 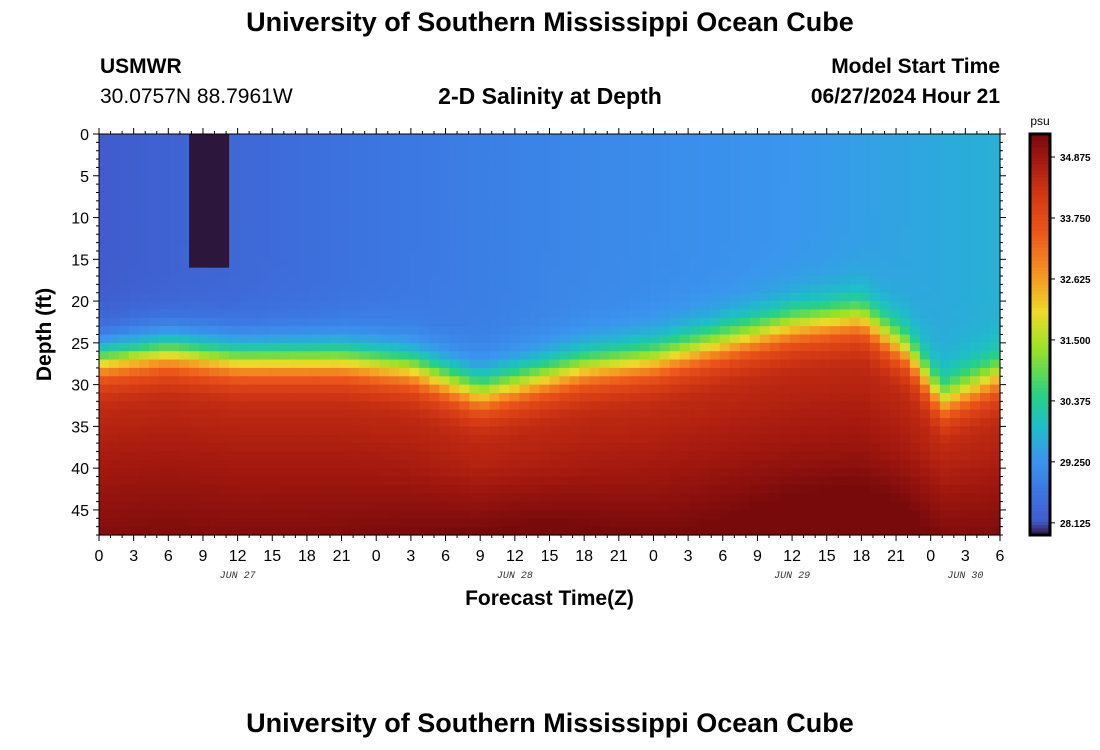 What do you see at coordinates (930, 556) in the screenshot?
I see `x-tick-label: 0` at bounding box center [930, 556].